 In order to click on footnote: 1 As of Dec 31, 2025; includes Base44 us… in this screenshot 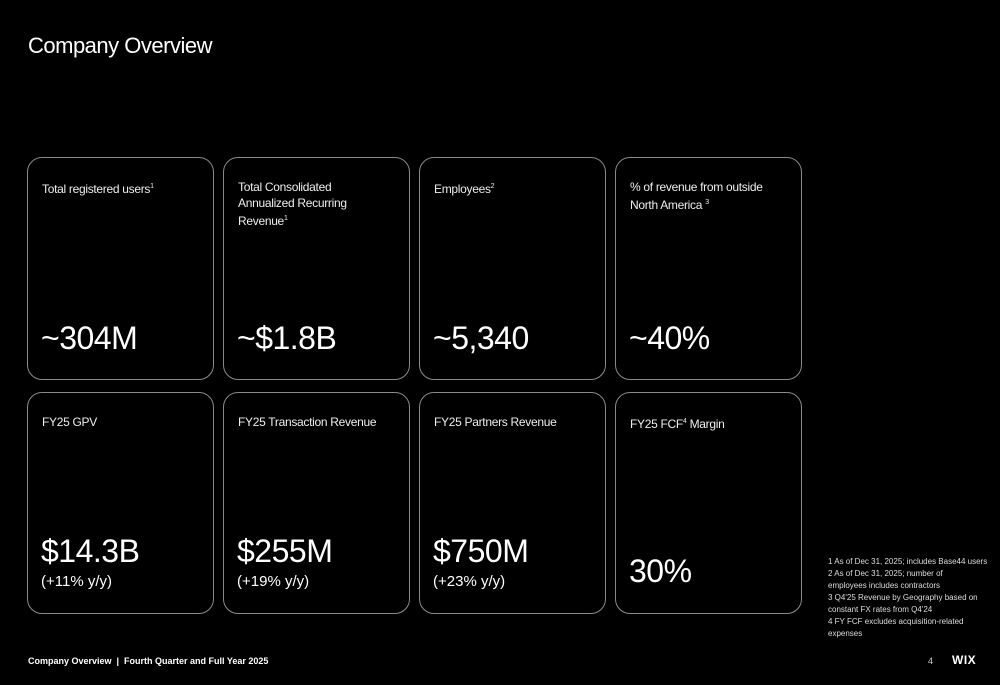, I will do `click(908, 561)`.